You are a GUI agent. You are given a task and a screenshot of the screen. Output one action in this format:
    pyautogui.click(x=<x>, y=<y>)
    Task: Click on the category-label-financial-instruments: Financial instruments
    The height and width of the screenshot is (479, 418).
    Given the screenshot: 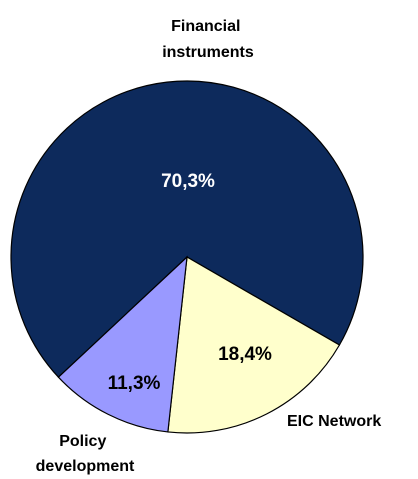 What is the action you would take?
    pyautogui.click(x=208, y=39)
    